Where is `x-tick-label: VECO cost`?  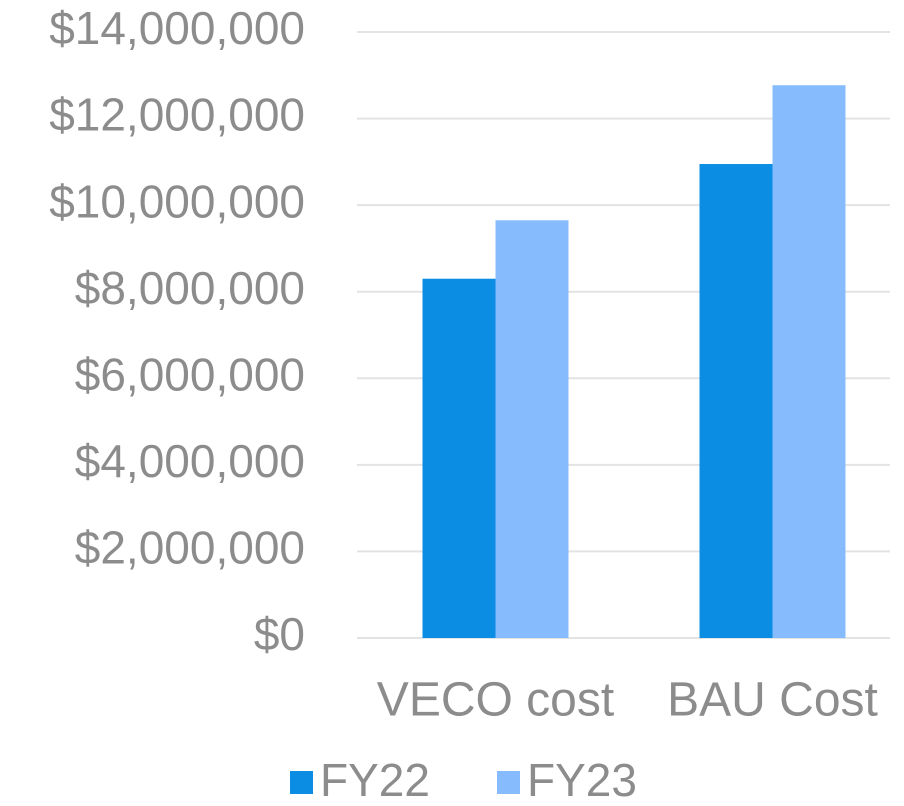 x-tick-label: VECO cost is located at coordinates (495, 700).